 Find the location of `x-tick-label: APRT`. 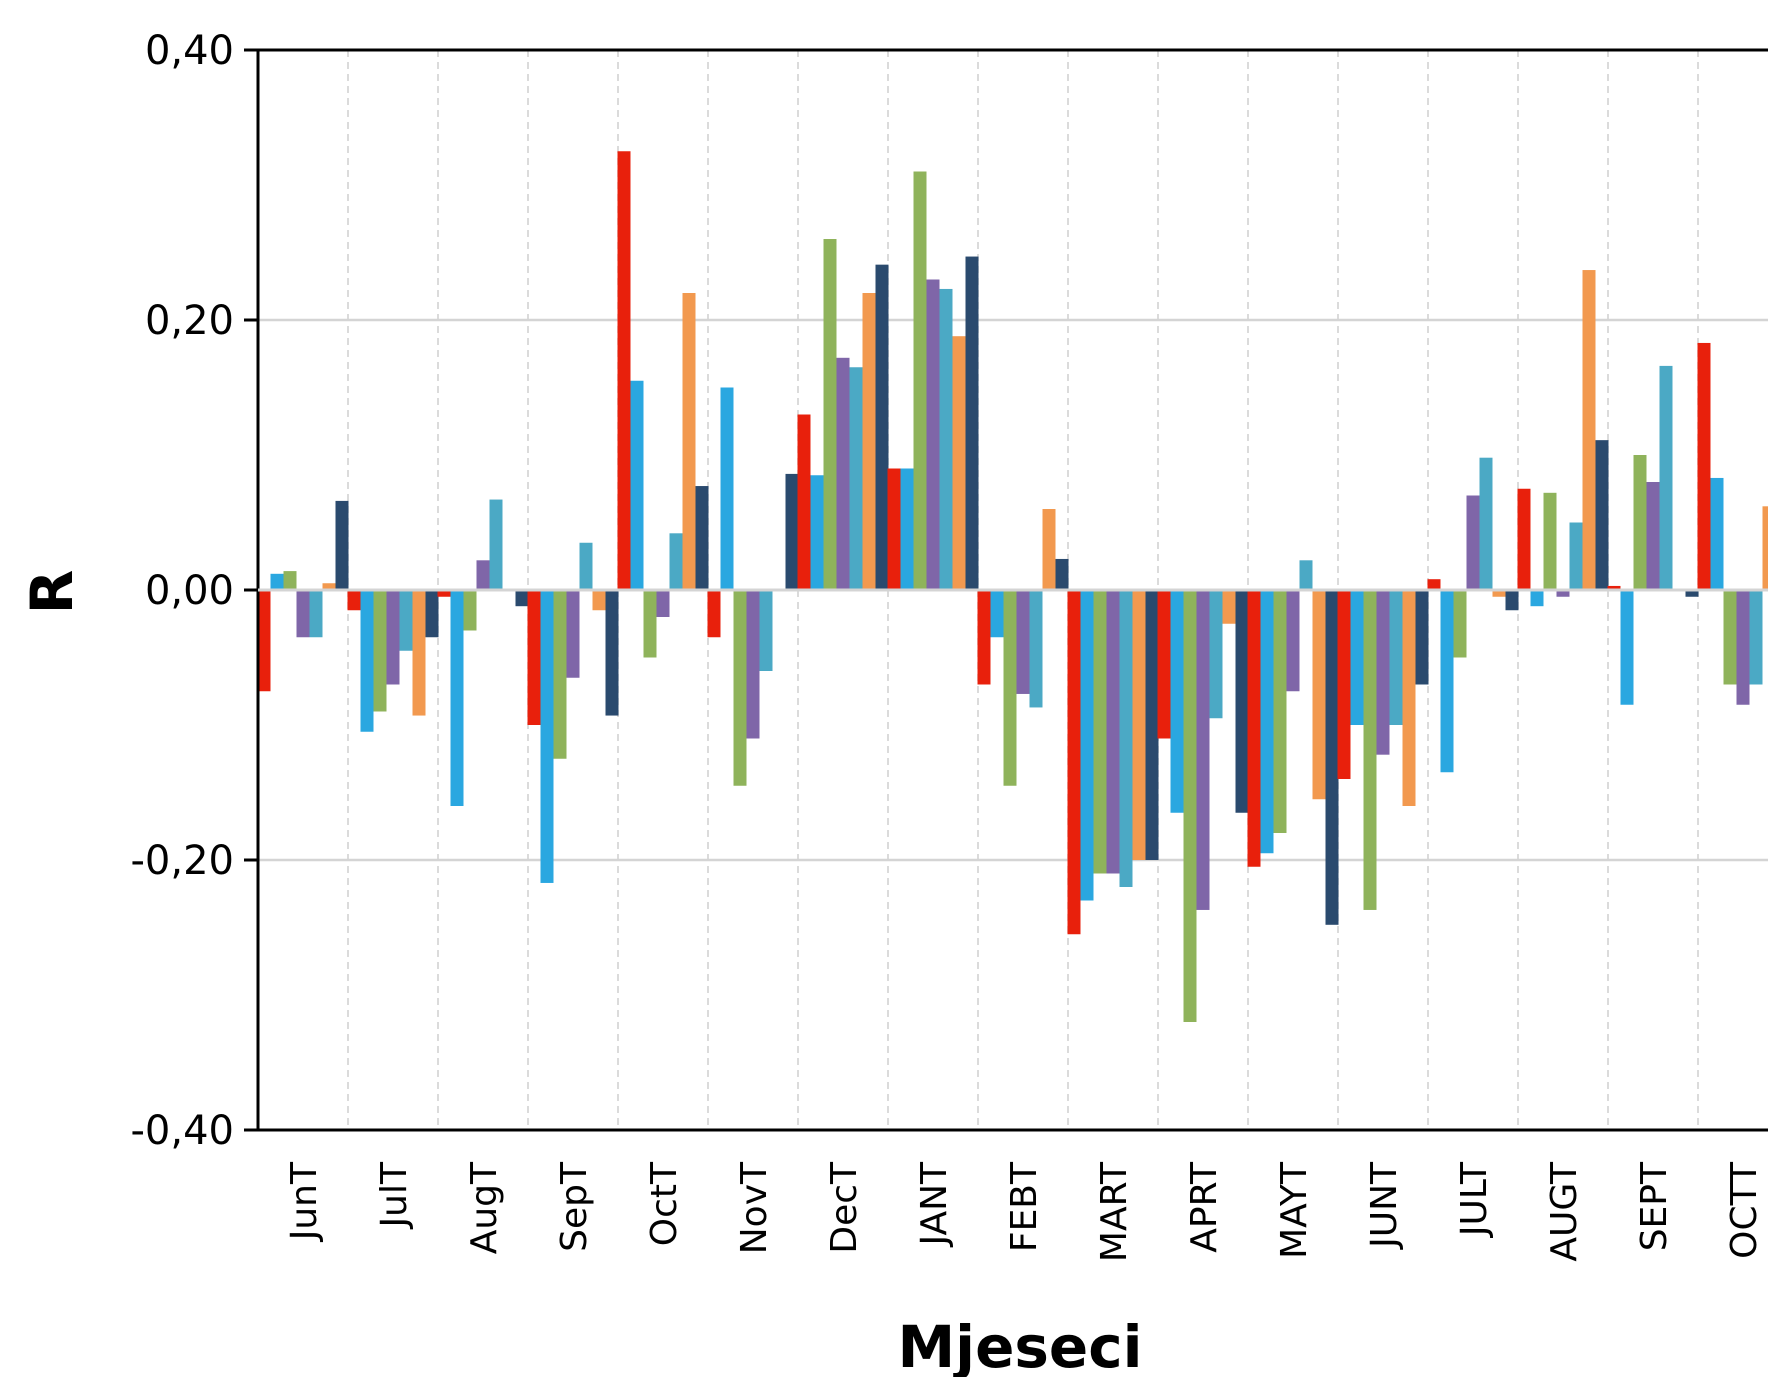

x-tick-label: APRT is located at coordinates (1204, 1207).